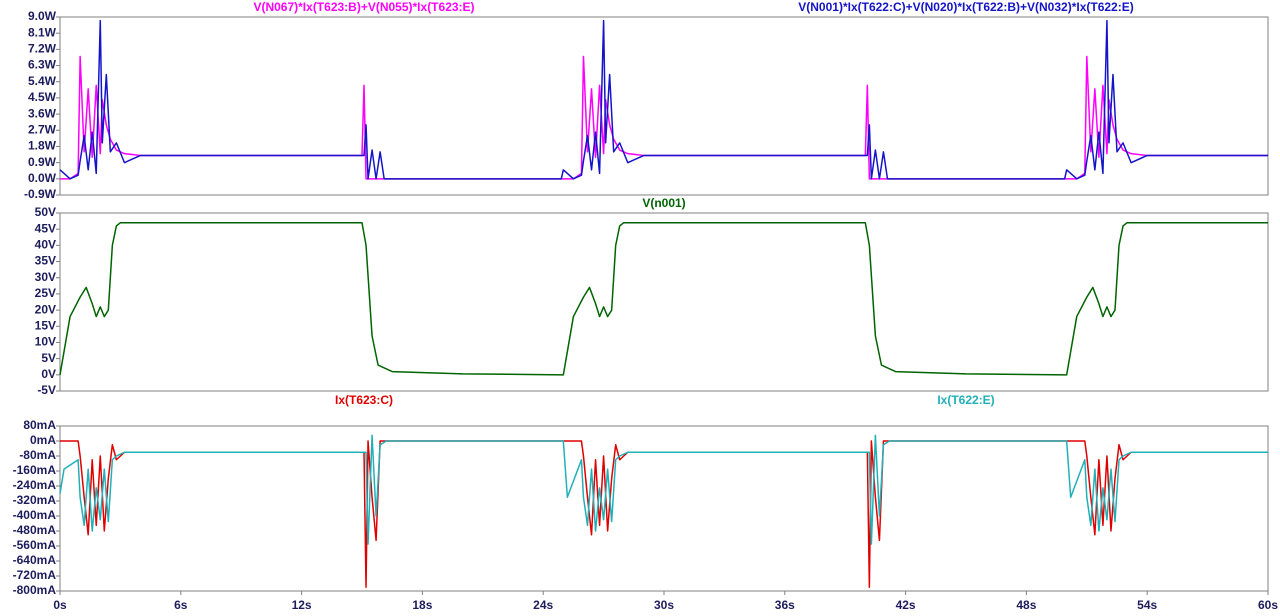  What do you see at coordinates (35, 545) in the screenshot?
I see `y-tick-label: -560mA` at bounding box center [35, 545].